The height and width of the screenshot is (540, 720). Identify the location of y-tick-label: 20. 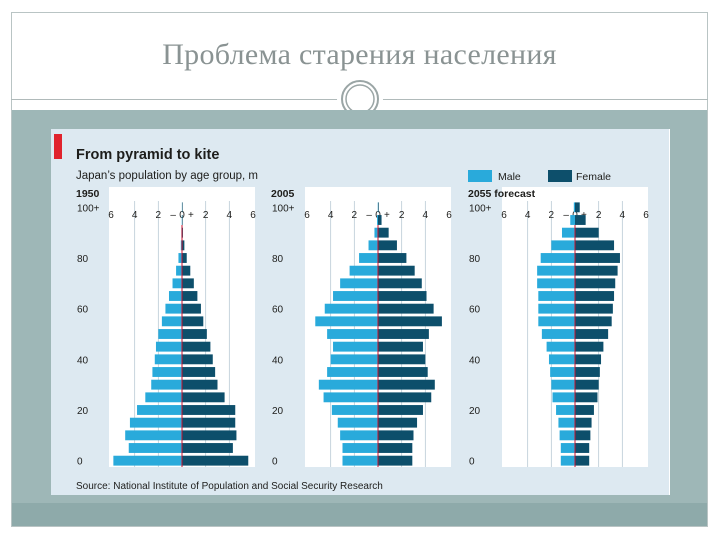
(278, 411).